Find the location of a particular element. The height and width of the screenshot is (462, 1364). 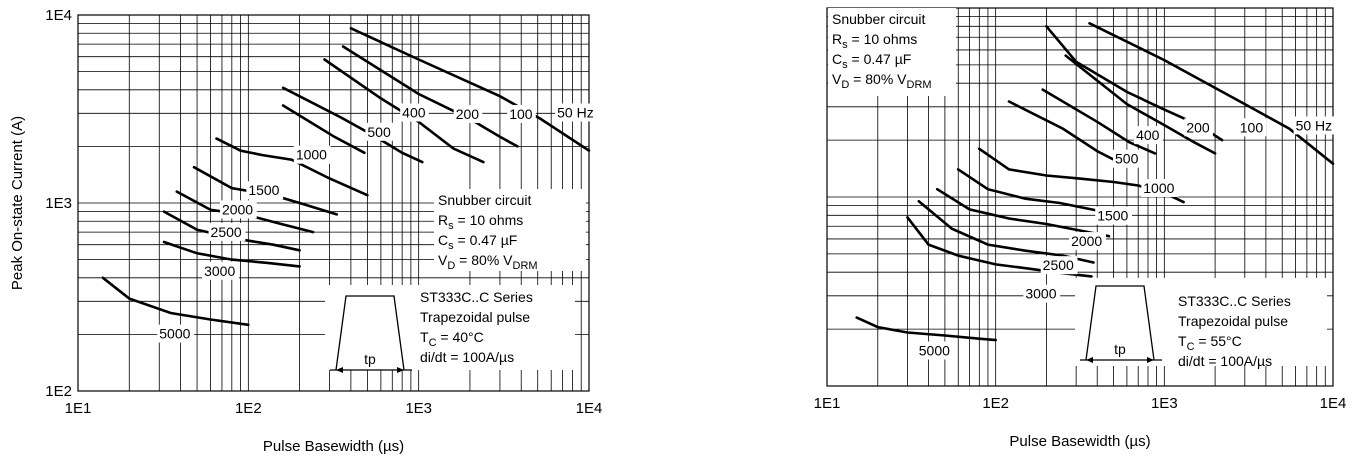

curve-label: 5000 is located at coordinates (174, 334).